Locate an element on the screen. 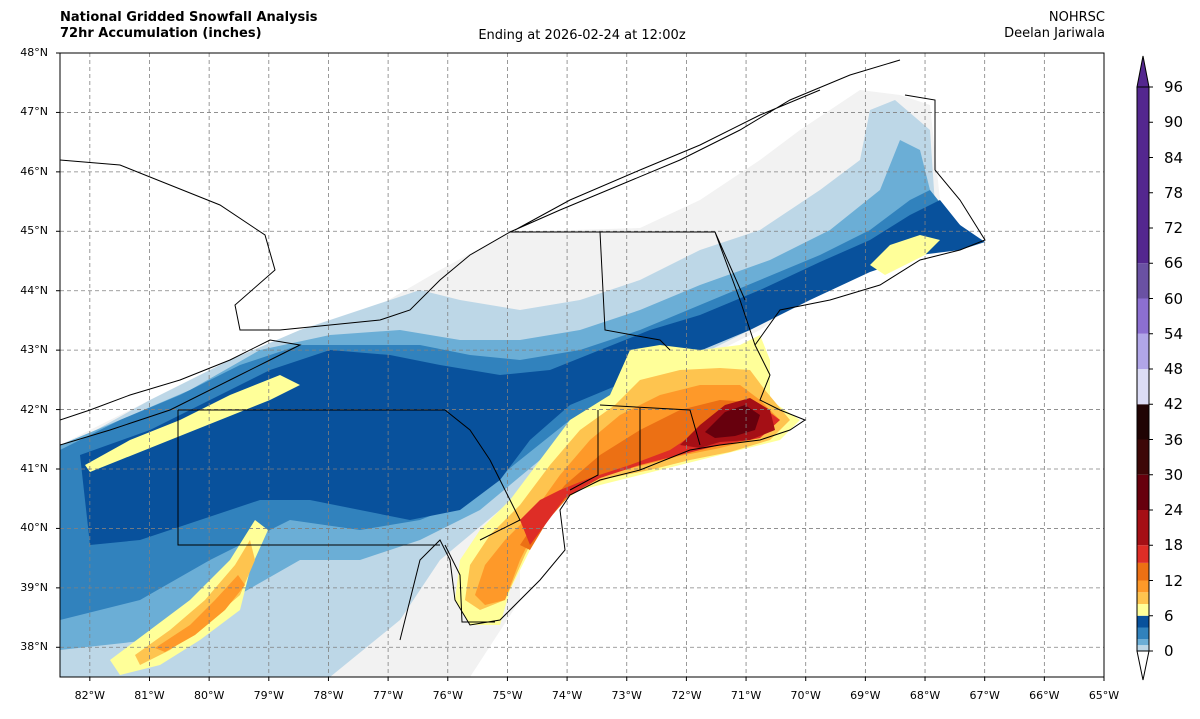 The image size is (1200, 719). longitude-label: 70°W is located at coordinates (805, 695).